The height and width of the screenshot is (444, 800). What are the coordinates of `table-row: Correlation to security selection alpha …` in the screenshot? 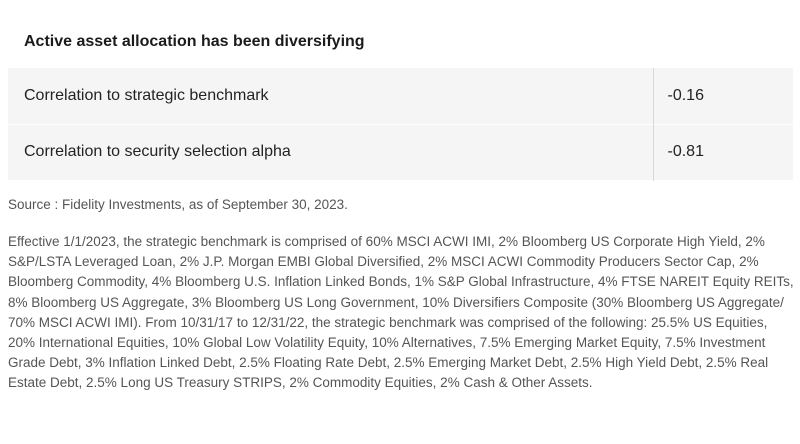 It's located at (401, 152).